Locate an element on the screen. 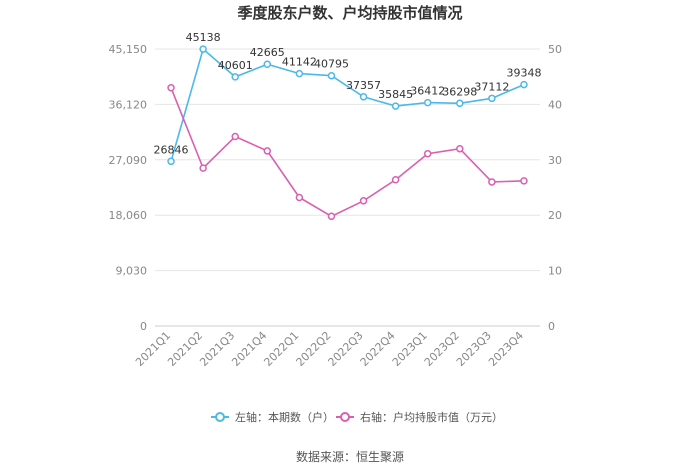 This screenshot has height=473, width=700. data-label: 26846 is located at coordinates (171, 149).